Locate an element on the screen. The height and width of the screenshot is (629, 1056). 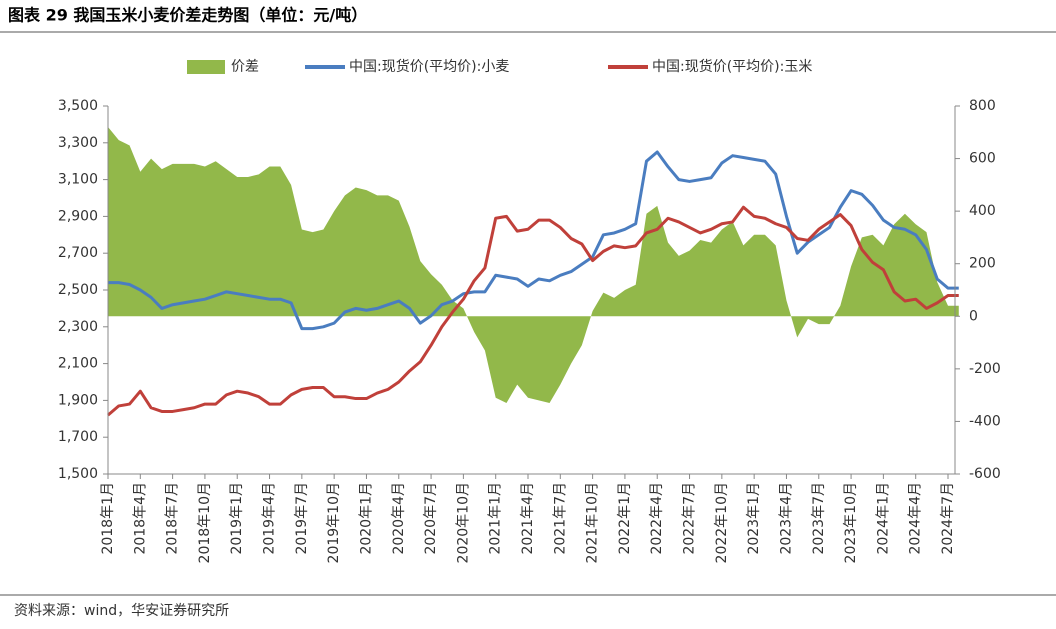
y2-tick-label: 800 is located at coordinates (982, 106).